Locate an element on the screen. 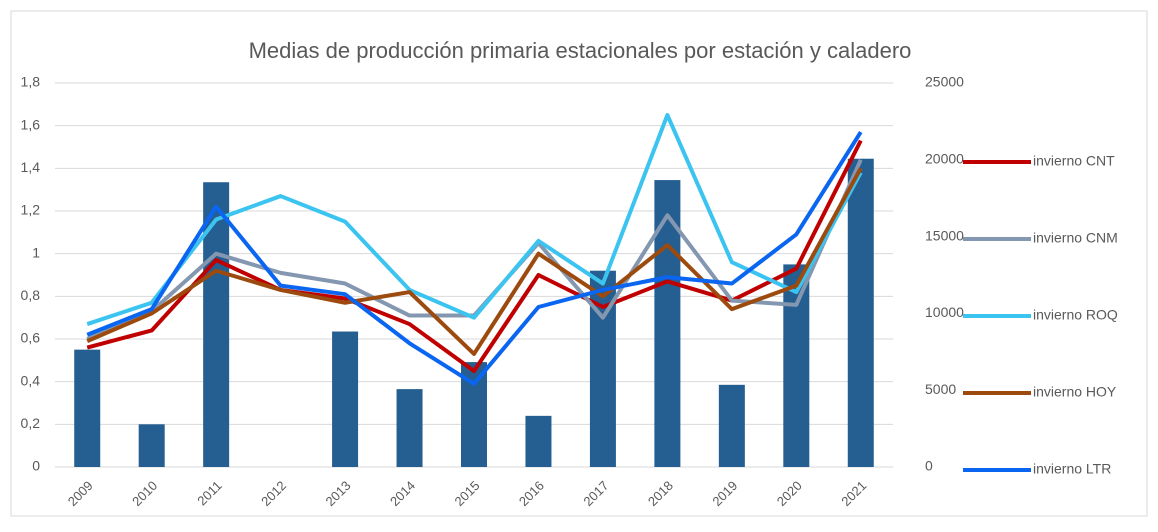 Image resolution: width=1158 pixels, height=532 pixels. y2-tick-label: 10000 is located at coordinates (944, 312).